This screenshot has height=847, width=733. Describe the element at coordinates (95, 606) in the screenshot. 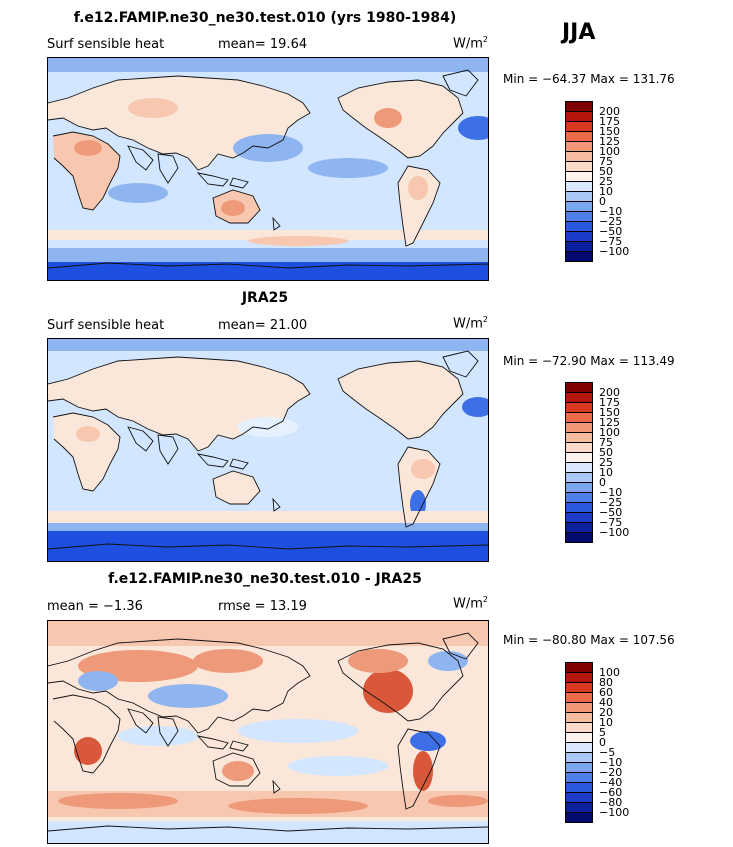

I see `panel-3-mean-label: mean = −1.36` at that location.